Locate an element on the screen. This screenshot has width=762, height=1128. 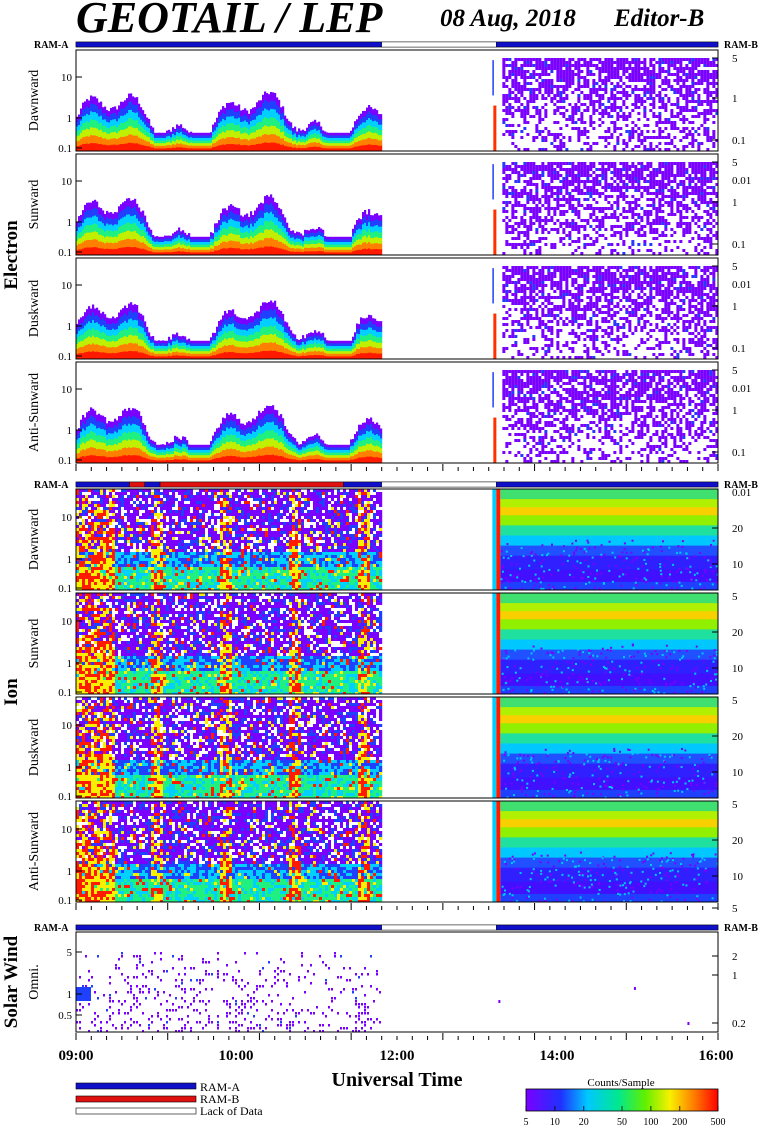
legend-swatch-lack-of-data is located at coordinates (136, 1111).